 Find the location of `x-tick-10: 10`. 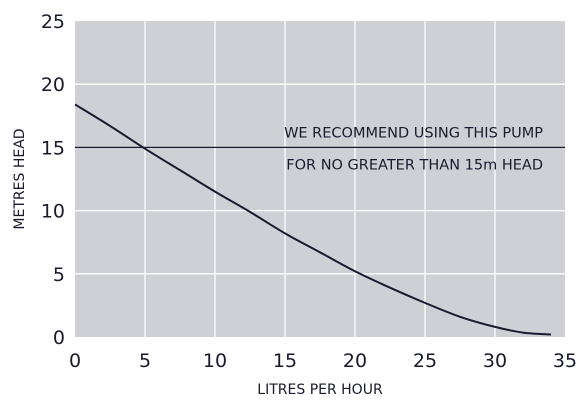

x-tick-10: 10 is located at coordinates (215, 361).